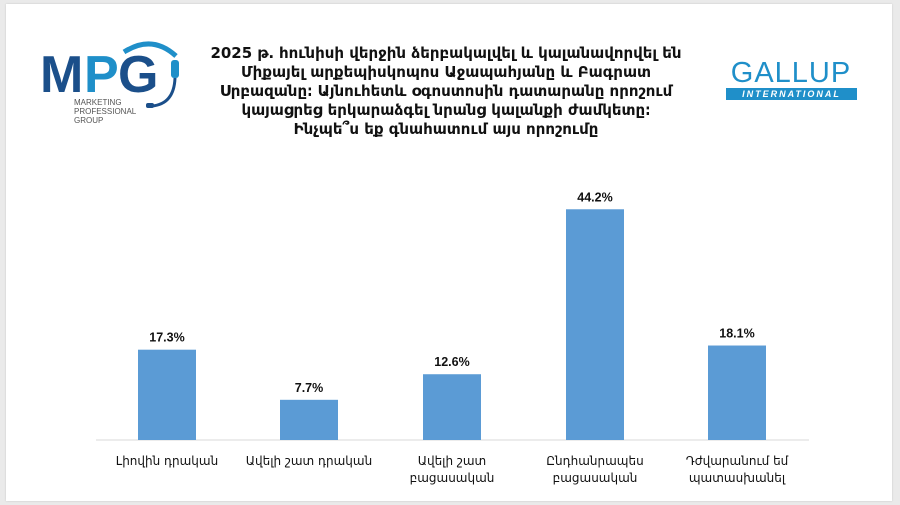  Describe the element at coordinates (452, 461) in the screenshot. I see `category-label: Ավելի շատ` at that location.